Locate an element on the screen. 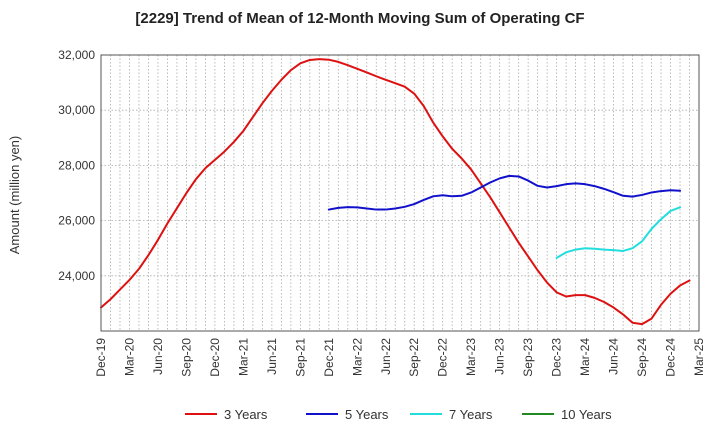 Image resolution: width=720 pixels, height=440 pixels. legend-label: 3 Years is located at coordinates (246, 414).